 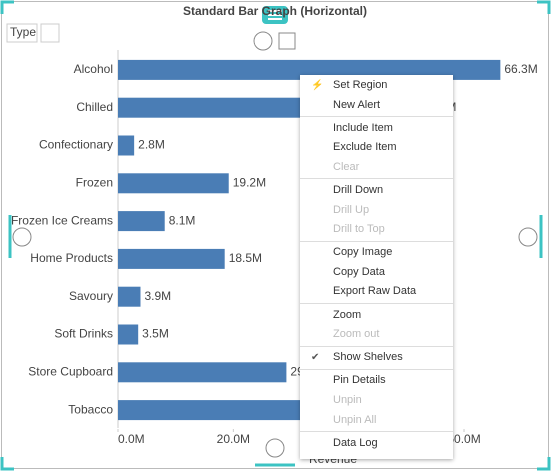 What do you see at coordinates (275, 15) in the screenshot?
I see `hamburger-icon` at bounding box center [275, 15].